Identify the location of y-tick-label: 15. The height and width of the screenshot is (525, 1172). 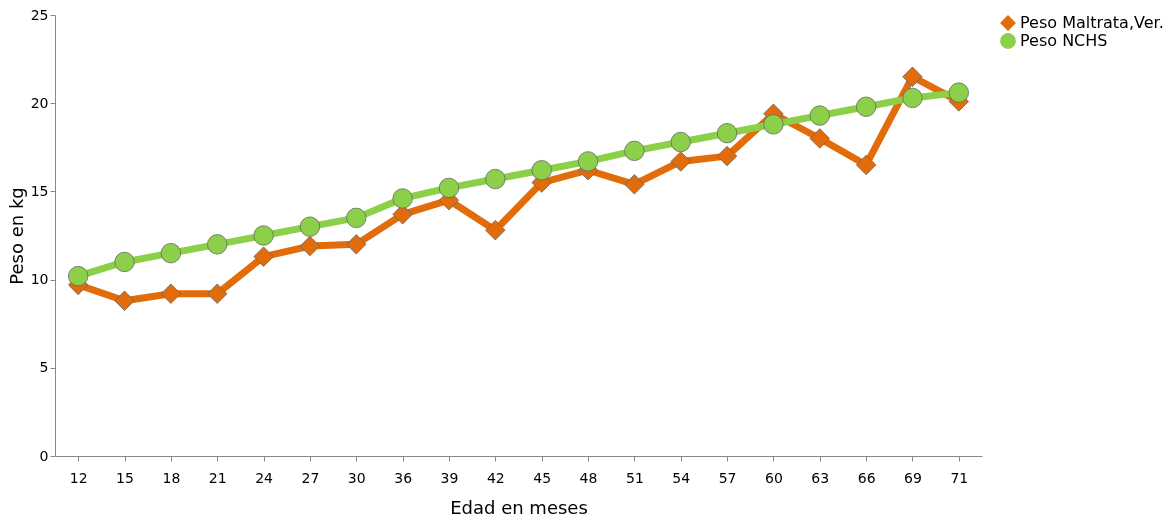
(39, 190).